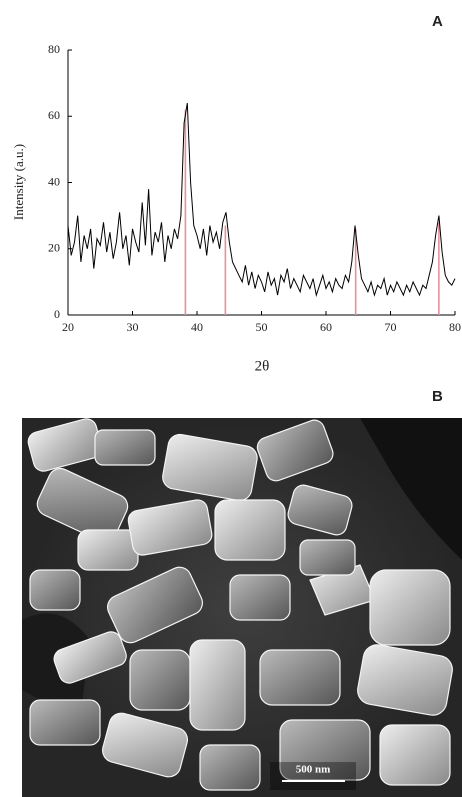 This screenshot has height=797, width=462. I want to click on x-tick-label: 30, so click(133, 327).